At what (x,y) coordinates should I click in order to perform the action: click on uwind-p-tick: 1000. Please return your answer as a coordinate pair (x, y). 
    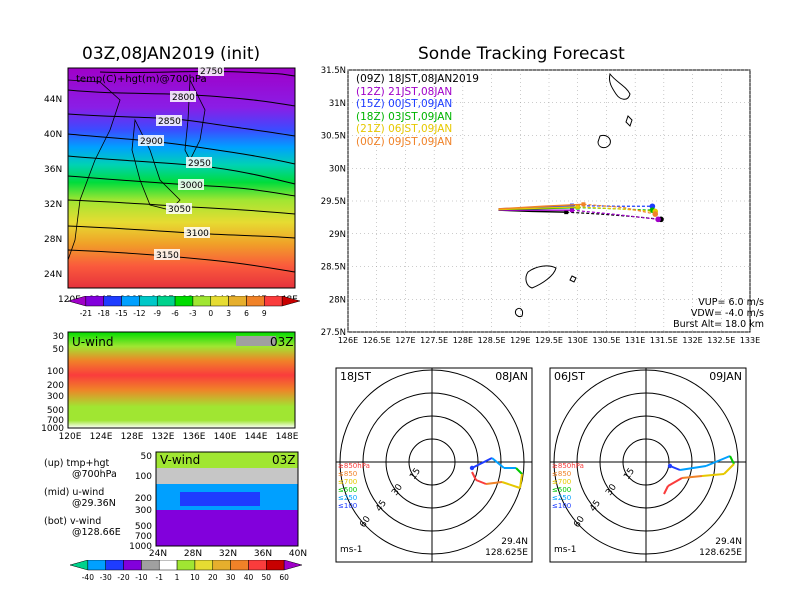
    Looking at the image, I should click on (52, 429).